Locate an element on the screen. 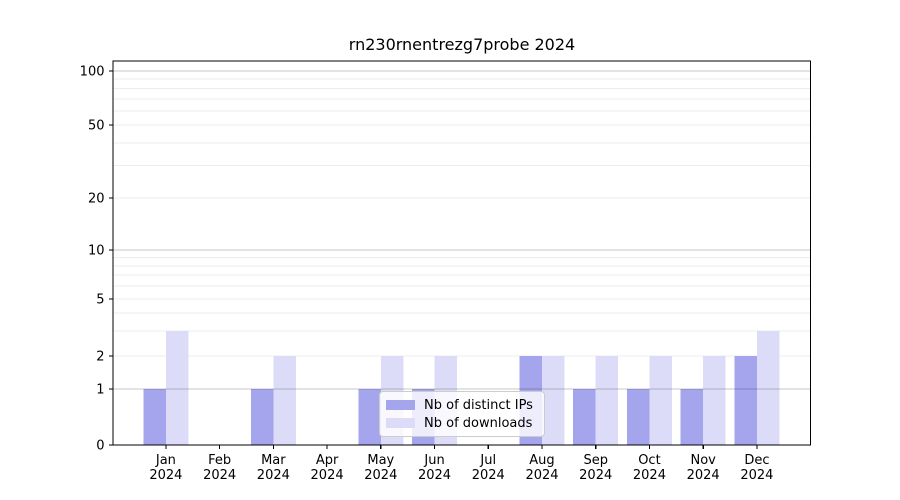 Image resolution: width=900 pixels, height=500 pixels. legend: Nb of distinct IPs Nb of downloads is located at coordinates (462, 414).